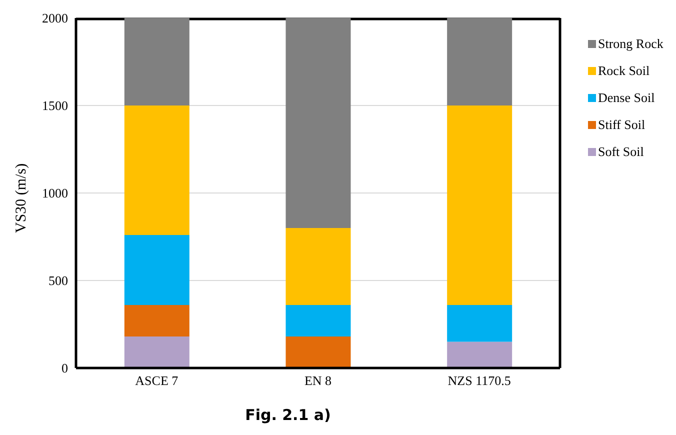 The image size is (676, 435). Describe the element at coordinates (626, 98) in the screenshot. I see `legend-label: Dense Soil` at that location.